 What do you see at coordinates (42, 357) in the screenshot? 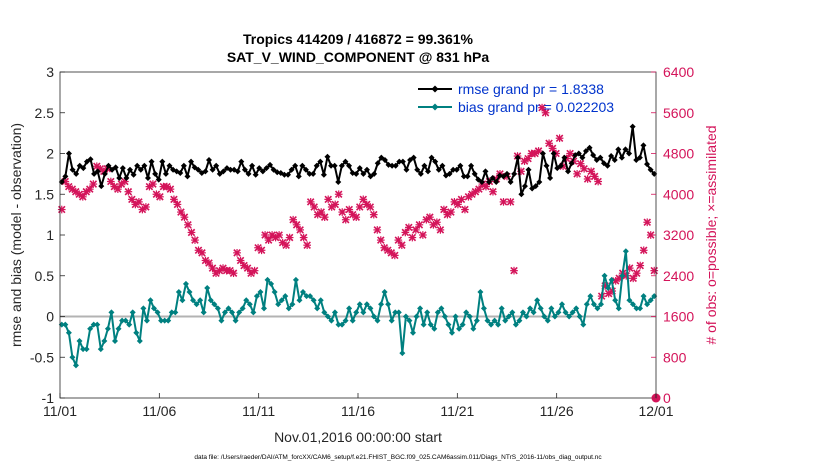
I see `y-tick-label: -0.5` at bounding box center [42, 357].